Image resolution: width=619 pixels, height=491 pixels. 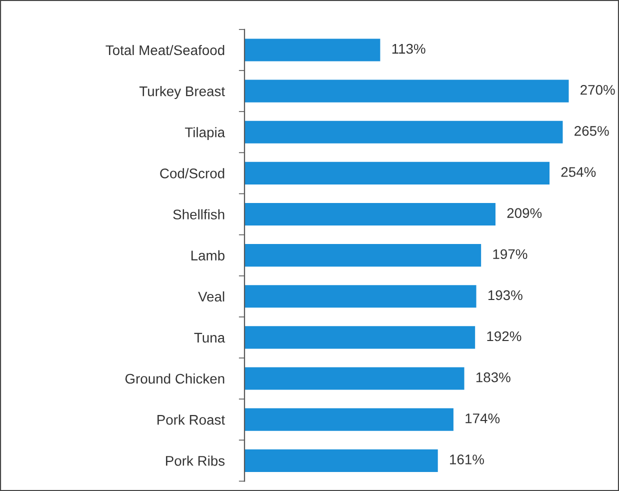 What do you see at coordinates (174, 378) in the screenshot?
I see `y-tick-label: Ground Chicken` at bounding box center [174, 378].